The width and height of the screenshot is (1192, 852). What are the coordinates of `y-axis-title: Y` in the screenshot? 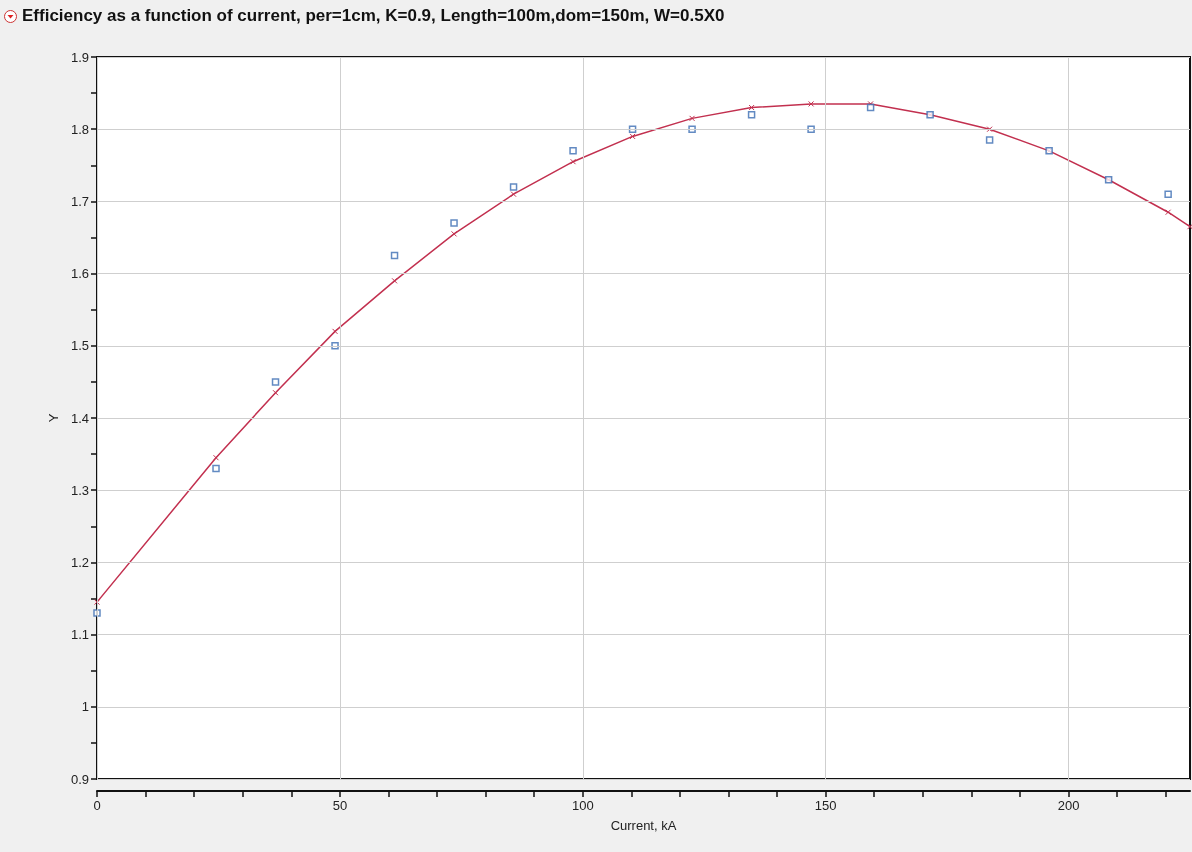 It's located at (54, 418).